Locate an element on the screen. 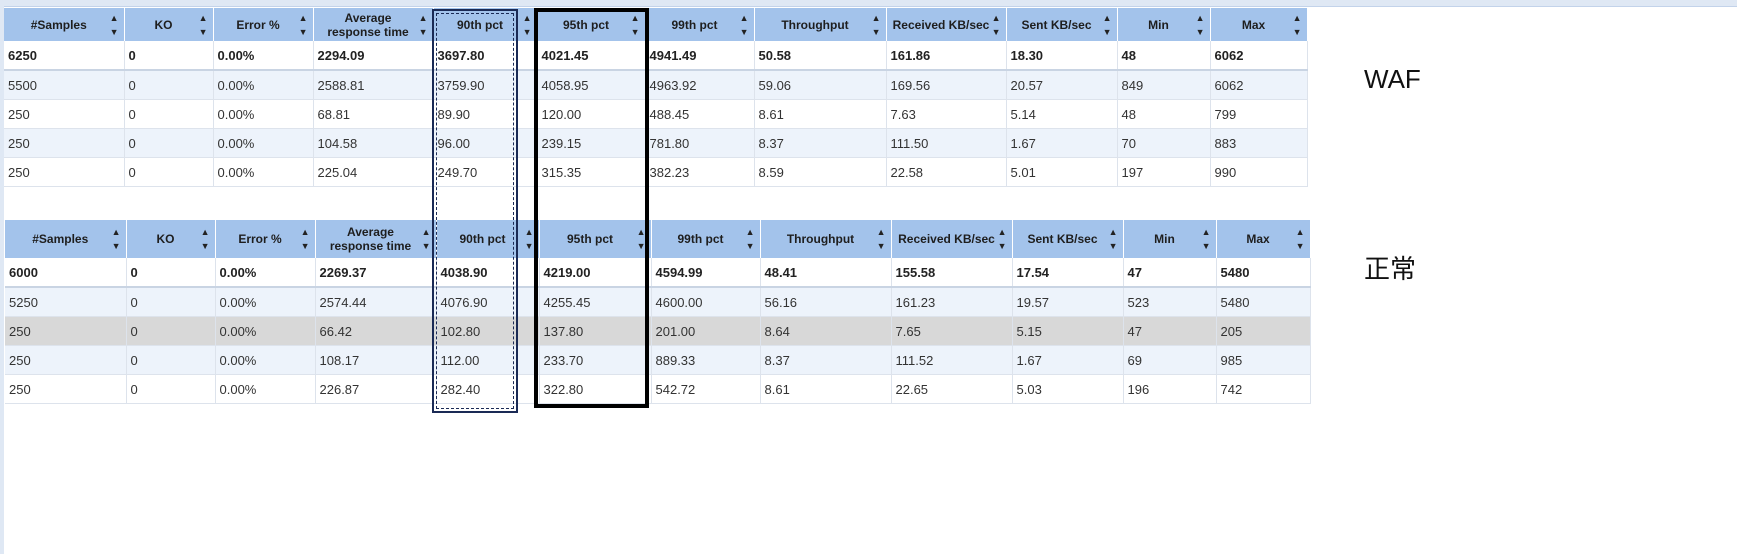  table-cell: 322.80 is located at coordinates (595, 389).